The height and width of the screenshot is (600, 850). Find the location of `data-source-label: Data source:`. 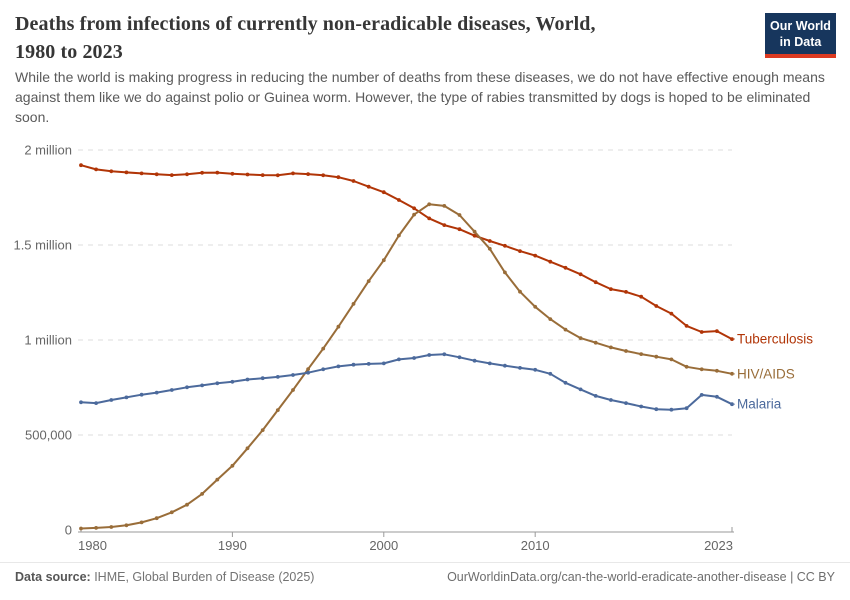

data-source-label: Data source: is located at coordinates (53, 577).